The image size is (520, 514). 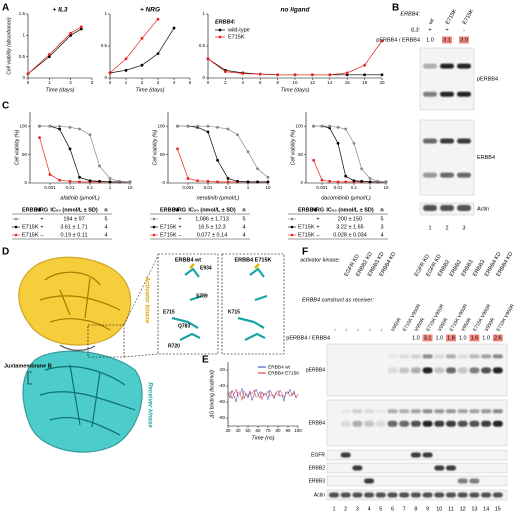 What do you see at coordinates (404, 509) in the screenshot?
I see `lane-number: 7` at bounding box center [404, 509].